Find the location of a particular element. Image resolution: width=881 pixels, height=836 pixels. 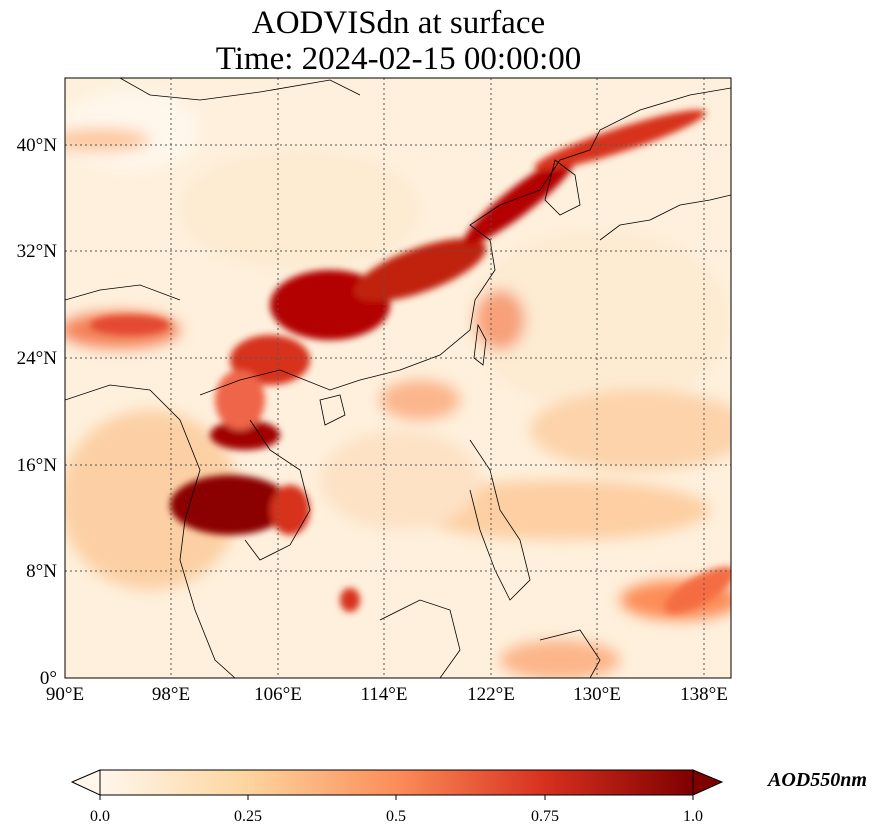

x-tick-label: 90°E is located at coordinates (65, 694).